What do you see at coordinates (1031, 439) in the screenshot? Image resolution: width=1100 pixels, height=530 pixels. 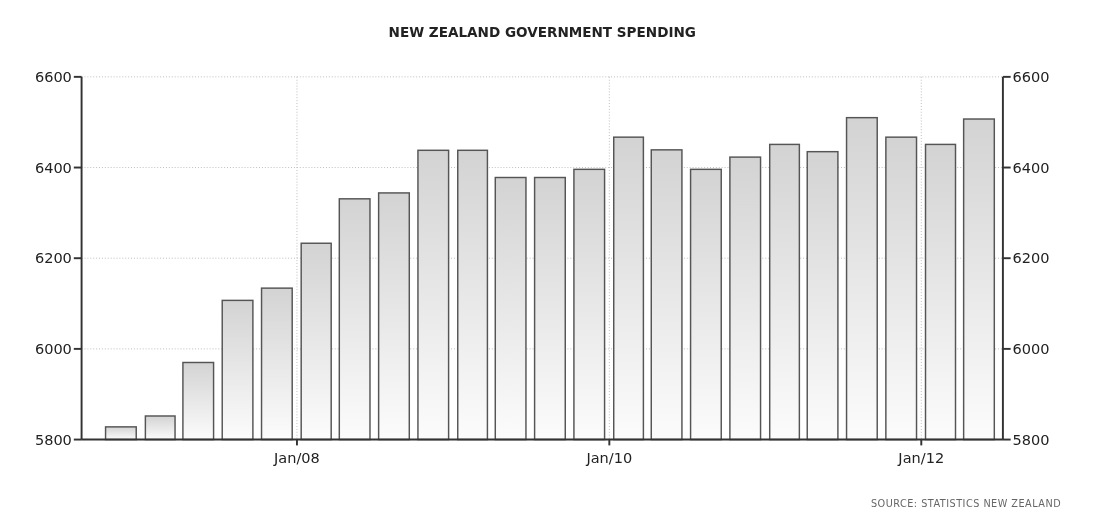 I see `y2-tick-label: 5800` at bounding box center [1031, 439].